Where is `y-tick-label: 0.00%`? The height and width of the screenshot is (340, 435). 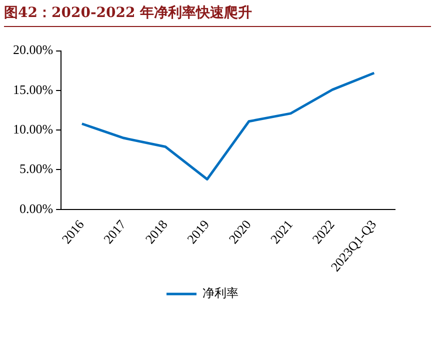 y-tick-label: 0.00% is located at coordinates (36, 208).